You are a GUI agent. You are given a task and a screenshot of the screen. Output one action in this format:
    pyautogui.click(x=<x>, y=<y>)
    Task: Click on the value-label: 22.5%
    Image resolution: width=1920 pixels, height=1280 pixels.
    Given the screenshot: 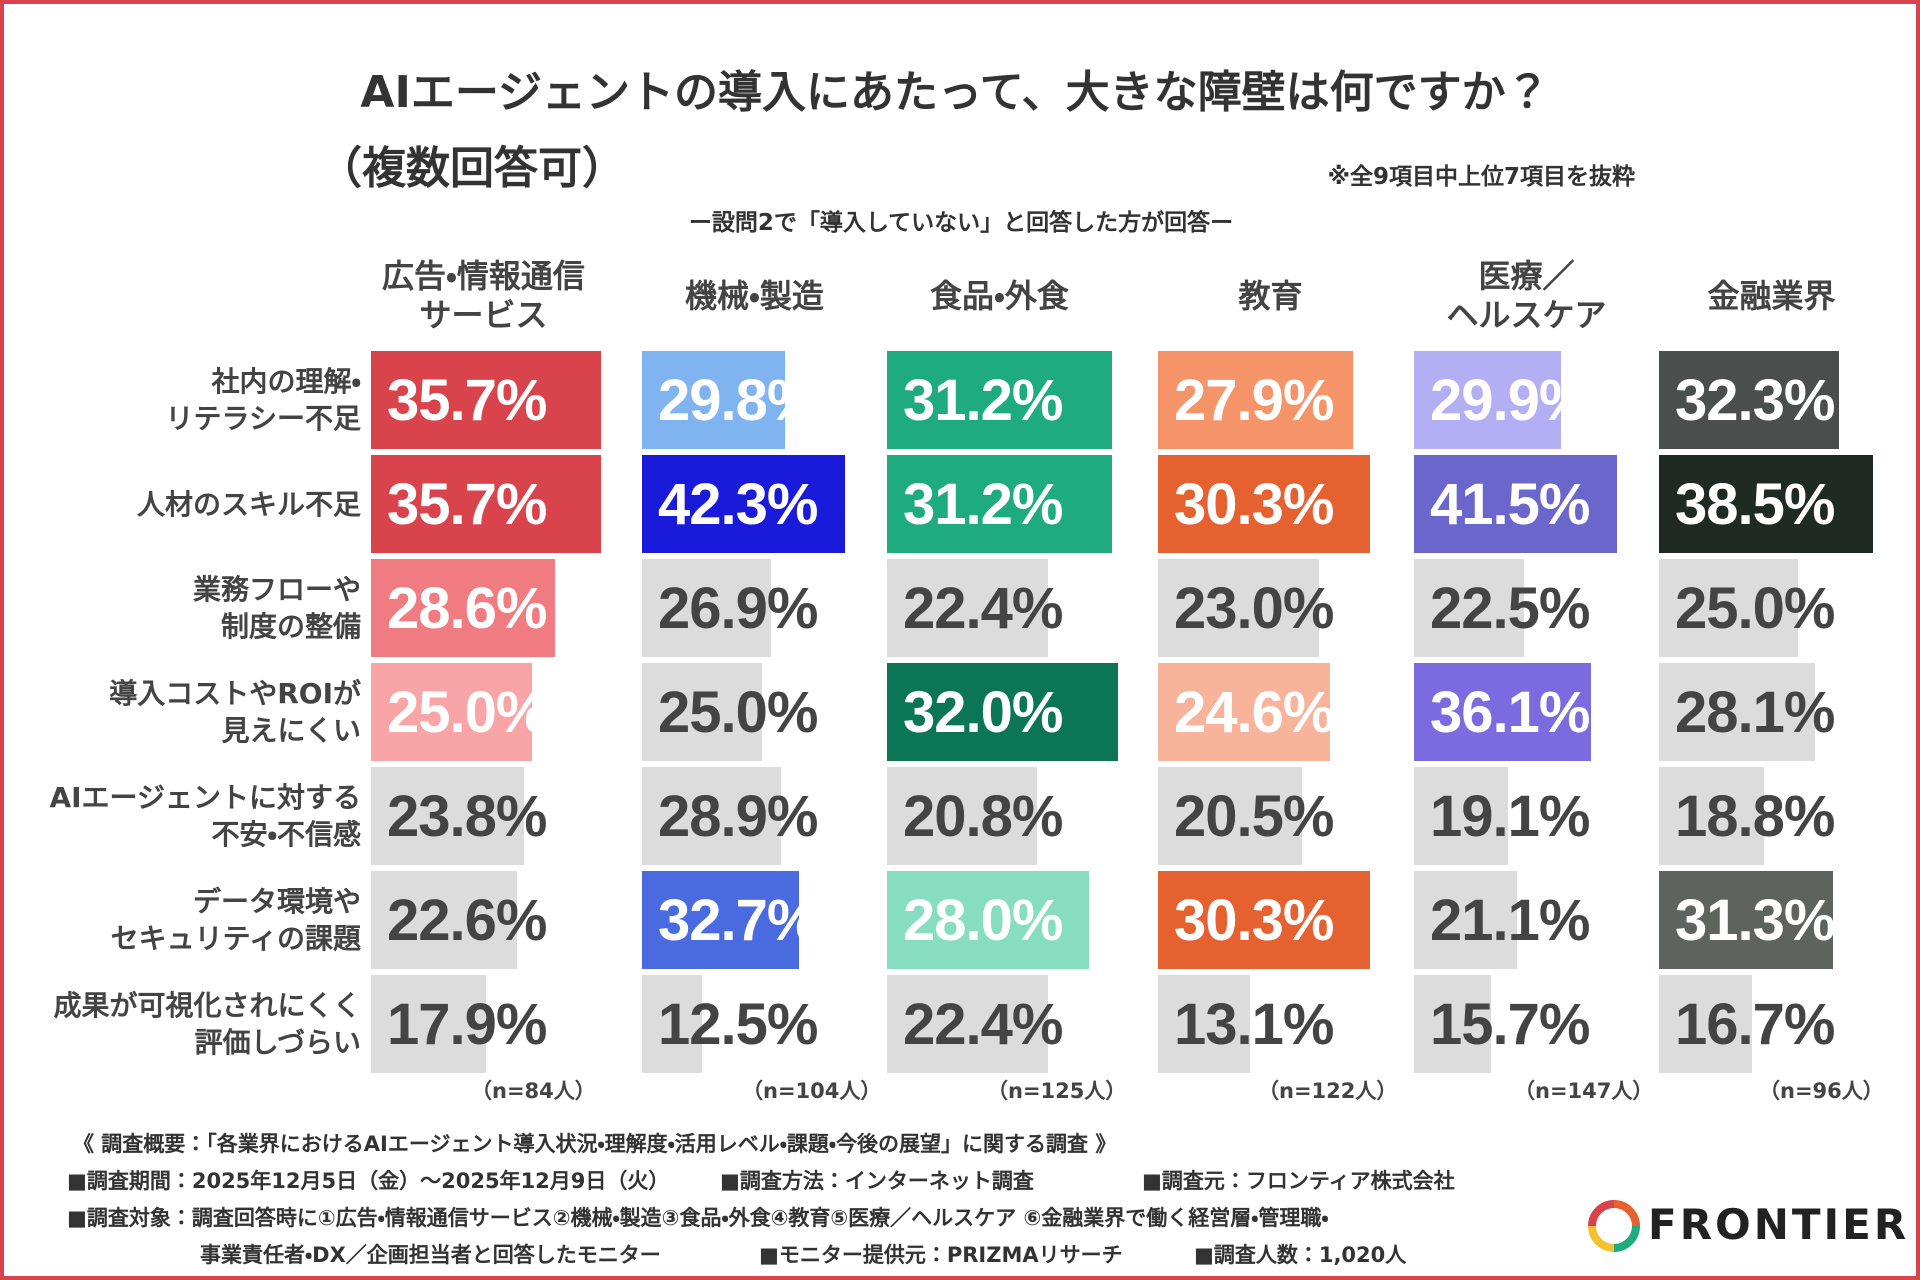 What is the action you would take?
    pyautogui.click(x=1510, y=608)
    